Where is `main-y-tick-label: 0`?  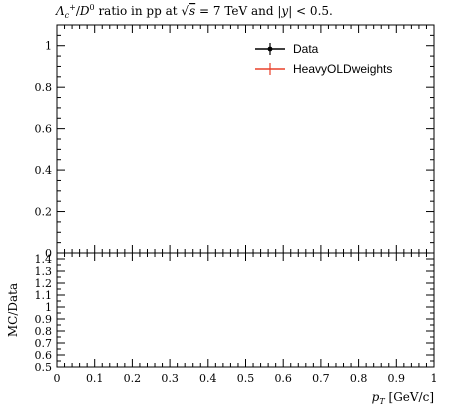
main-y-tick-label: 0 is located at coordinates (48, 253).